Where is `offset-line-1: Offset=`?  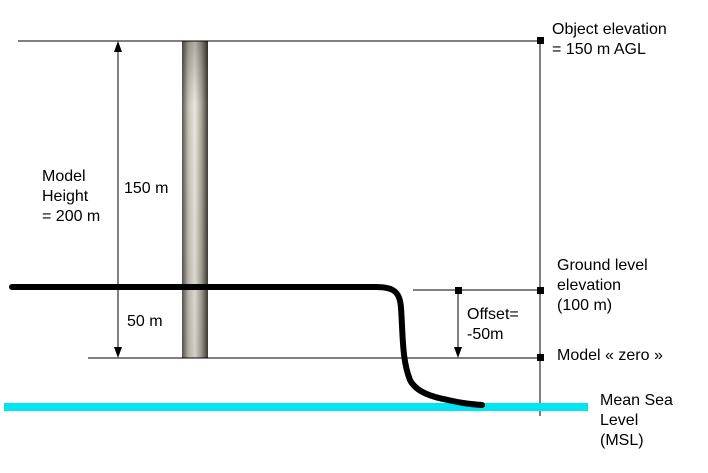 offset-line-1: Offset= is located at coordinates (493, 314).